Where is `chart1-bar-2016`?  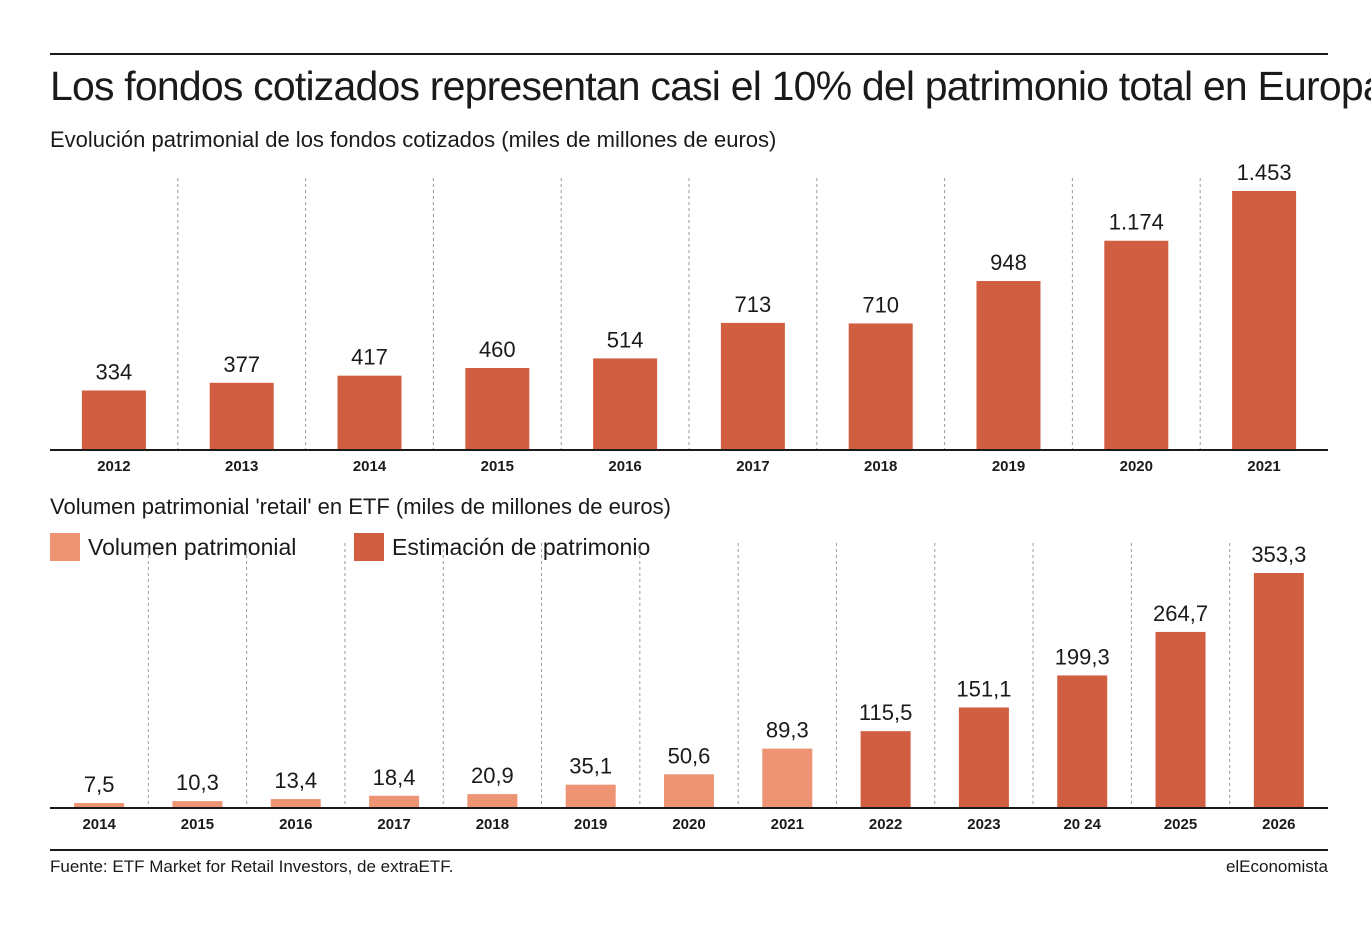 chart1-bar-2016 is located at coordinates (625, 404).